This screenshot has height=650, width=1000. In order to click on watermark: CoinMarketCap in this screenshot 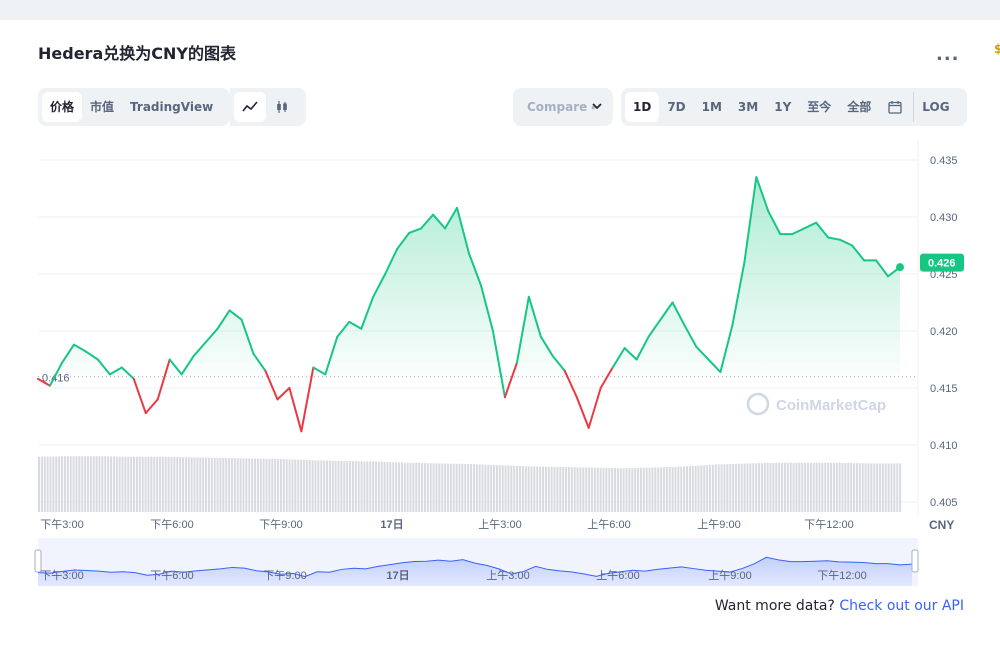, I will do `click(816, 404)`.